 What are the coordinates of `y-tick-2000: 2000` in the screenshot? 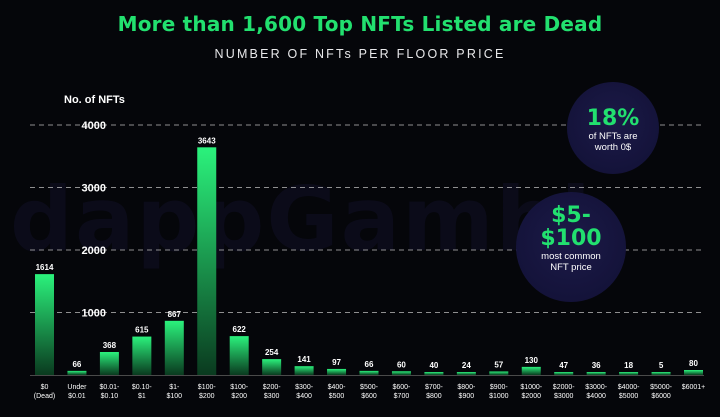 It's located at (94, 251).